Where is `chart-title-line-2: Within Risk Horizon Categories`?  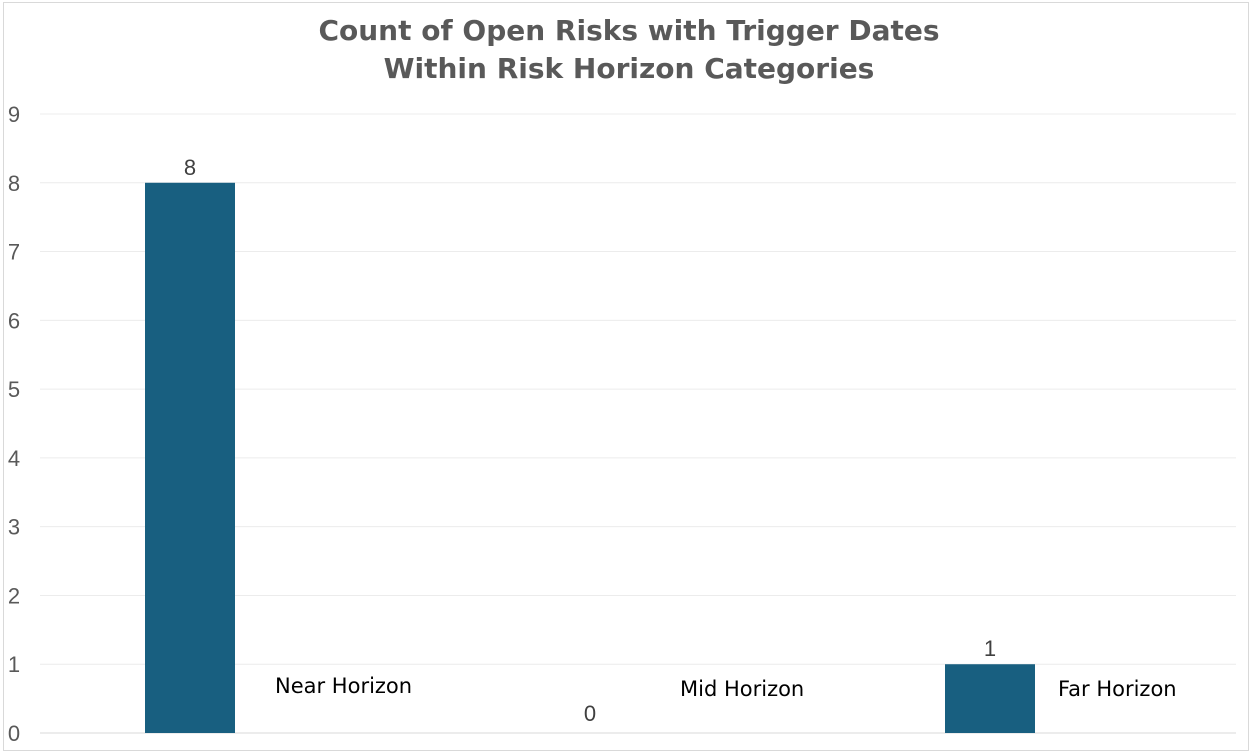
chart-title-line-2: Within Risk Horizon Categories is located at coordinates (629, 68).